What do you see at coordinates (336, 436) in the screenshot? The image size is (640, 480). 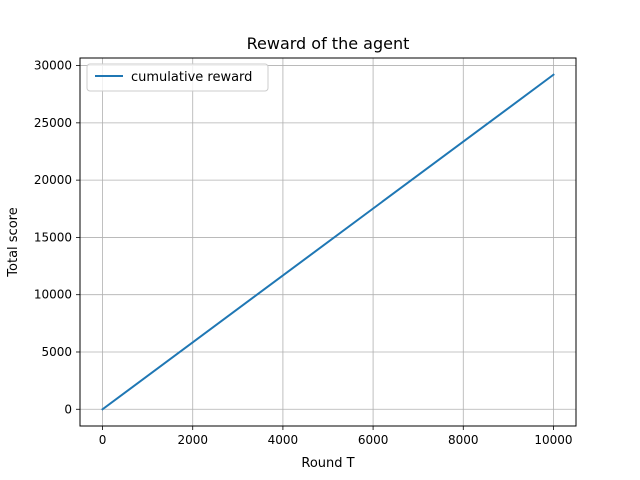 I see `x-axis-ticks: 0 2000 4000 6000 8000 10000` at bounding box center [336, 436].